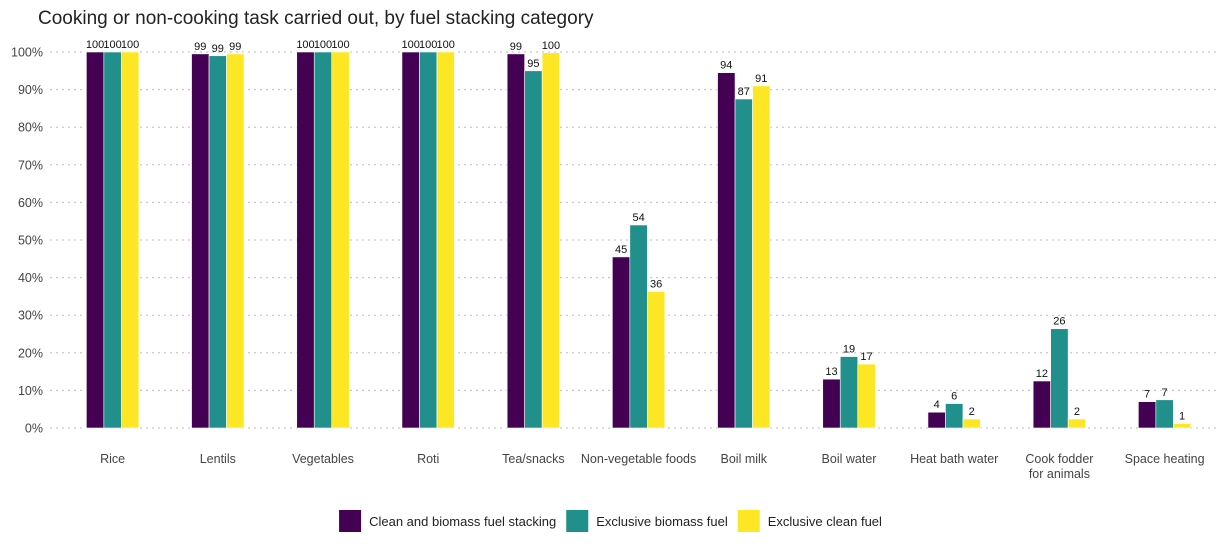 The height and width of the screenshot is (546, 1221). I want to click on data-label: 12, so click(1042, 374).